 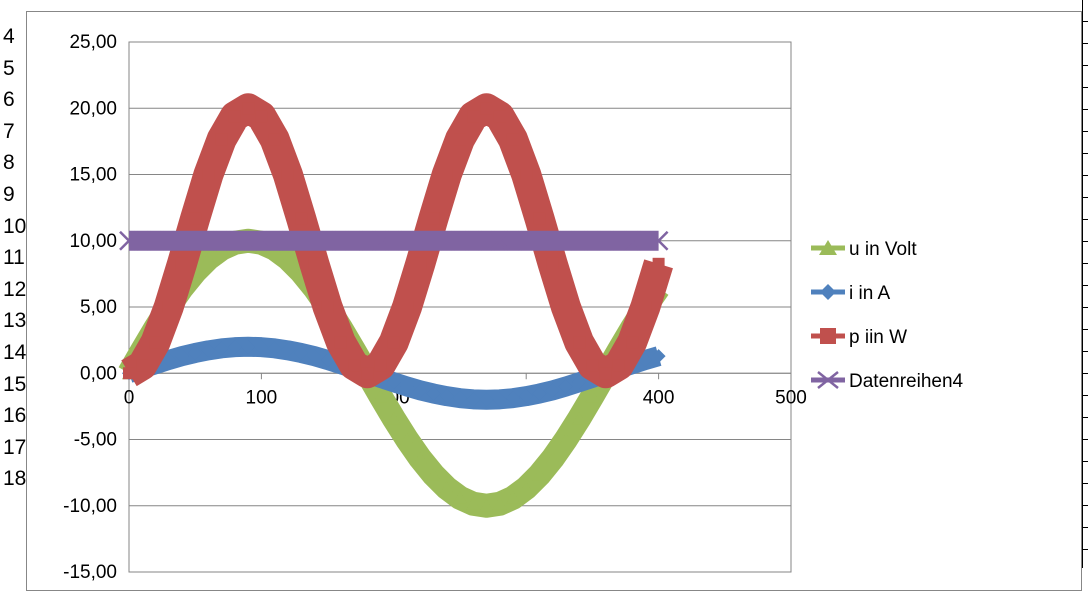 What do you see at coordinates (15, 289) in the screenshot?
I see `sheet-row-label: 12` at bounding box center [15, 289].